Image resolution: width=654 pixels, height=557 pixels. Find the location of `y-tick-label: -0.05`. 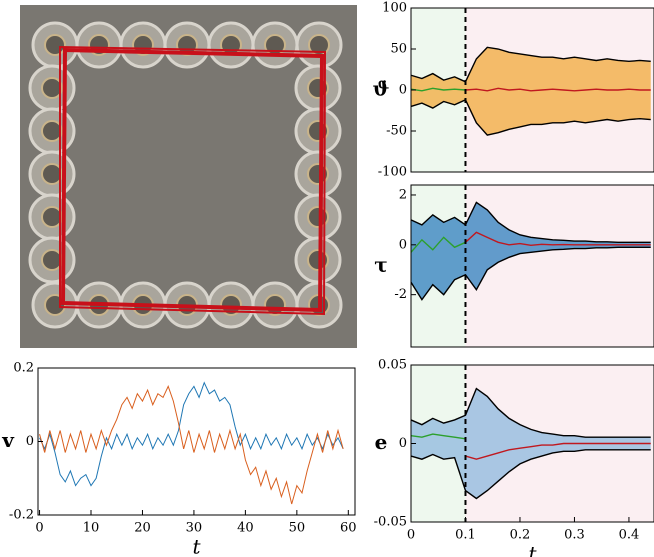

y-tick-label: -0.05 is located at coordinates (390, 522).